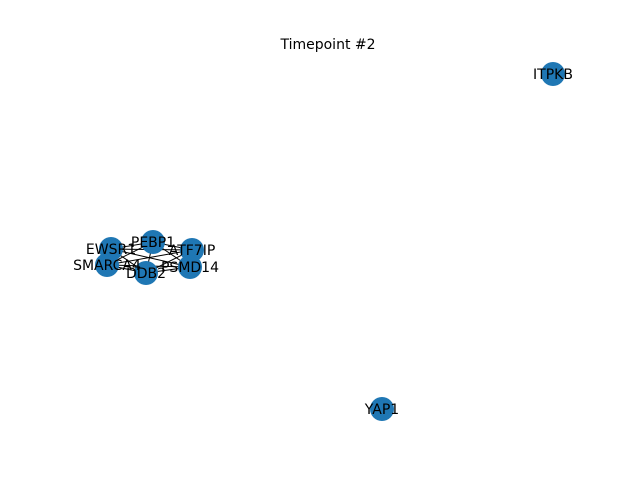  I want to click on edge-atf7ip-smarca4, so click(149, 257).